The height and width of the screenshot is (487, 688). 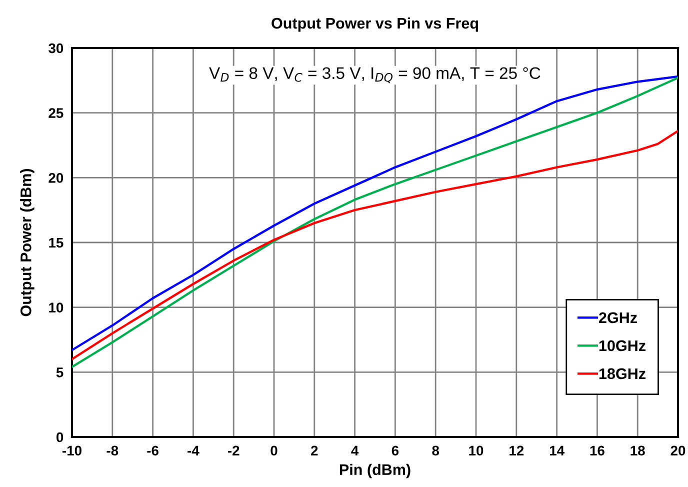 I want to click on x-tick-label: 18, so click(x=637, y=451).